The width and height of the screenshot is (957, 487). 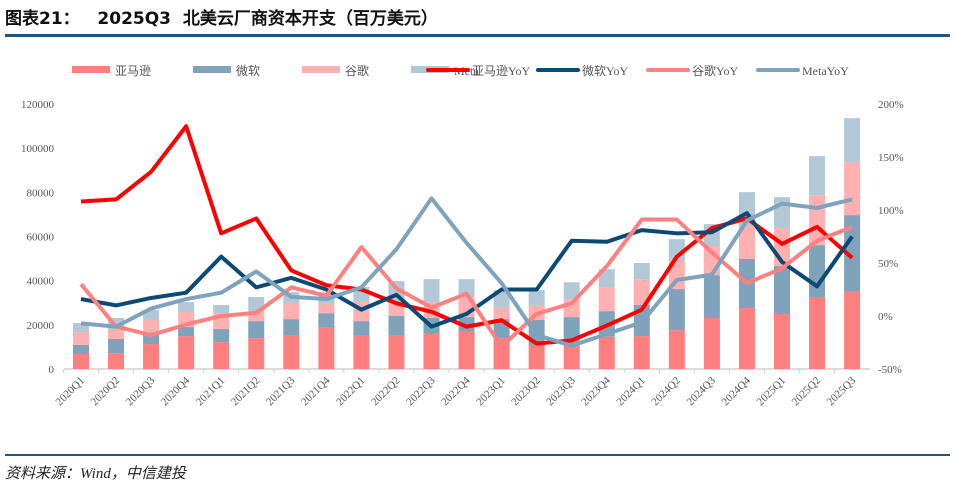 I want to click on bar-亚马逊-2025Q2, so click(x=817, y=333).